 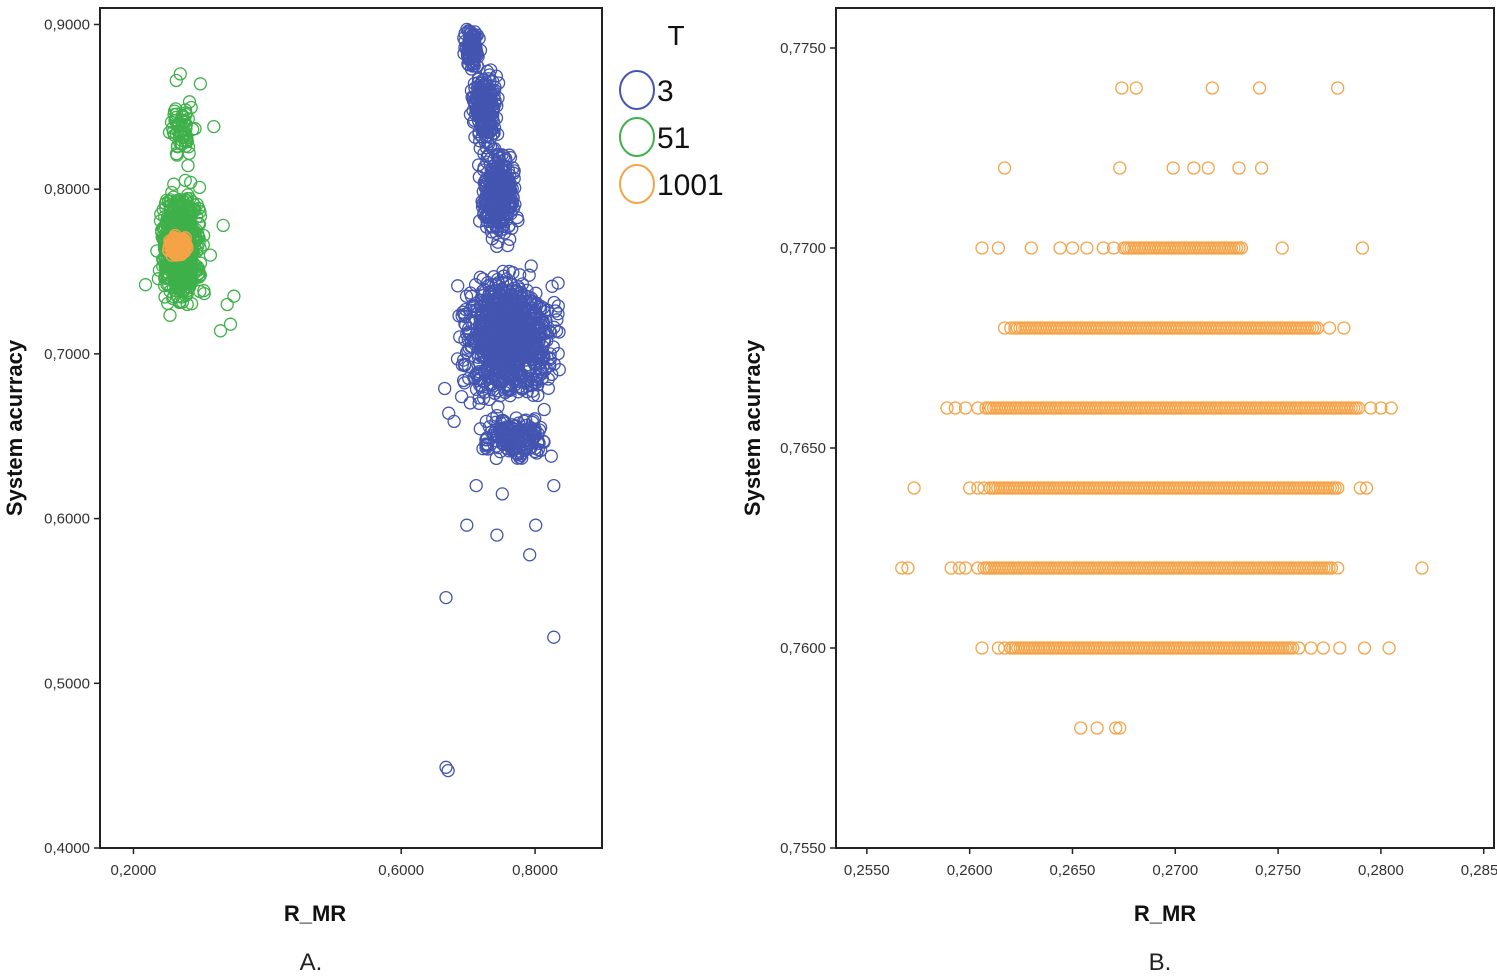 I want to click on panel-b-label: B., so click(x=1160, y=962).